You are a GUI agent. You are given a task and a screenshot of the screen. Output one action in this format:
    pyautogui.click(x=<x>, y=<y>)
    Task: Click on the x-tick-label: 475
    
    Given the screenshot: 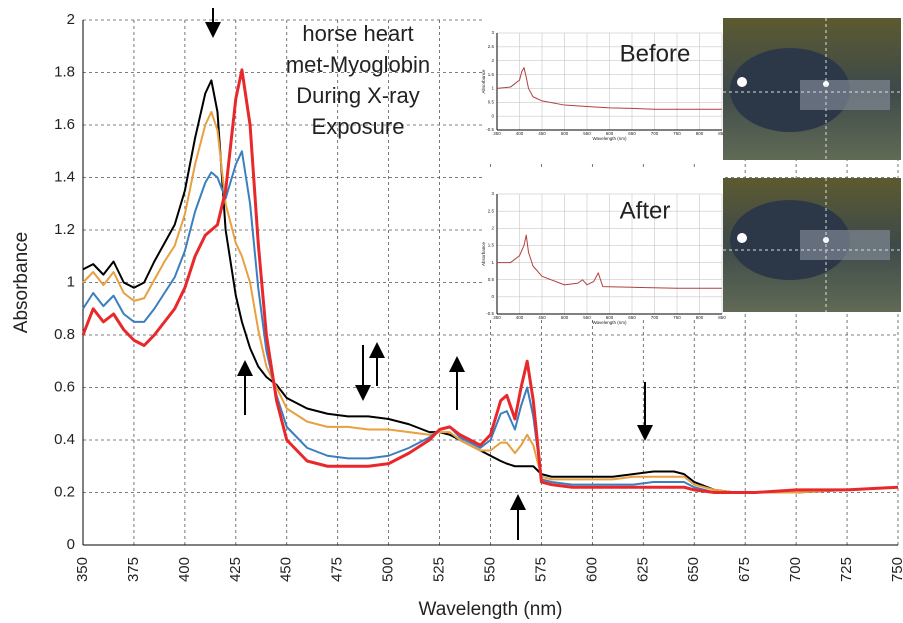 What is the action you would take?
    pyautogui.click(x=337, y=569)
    